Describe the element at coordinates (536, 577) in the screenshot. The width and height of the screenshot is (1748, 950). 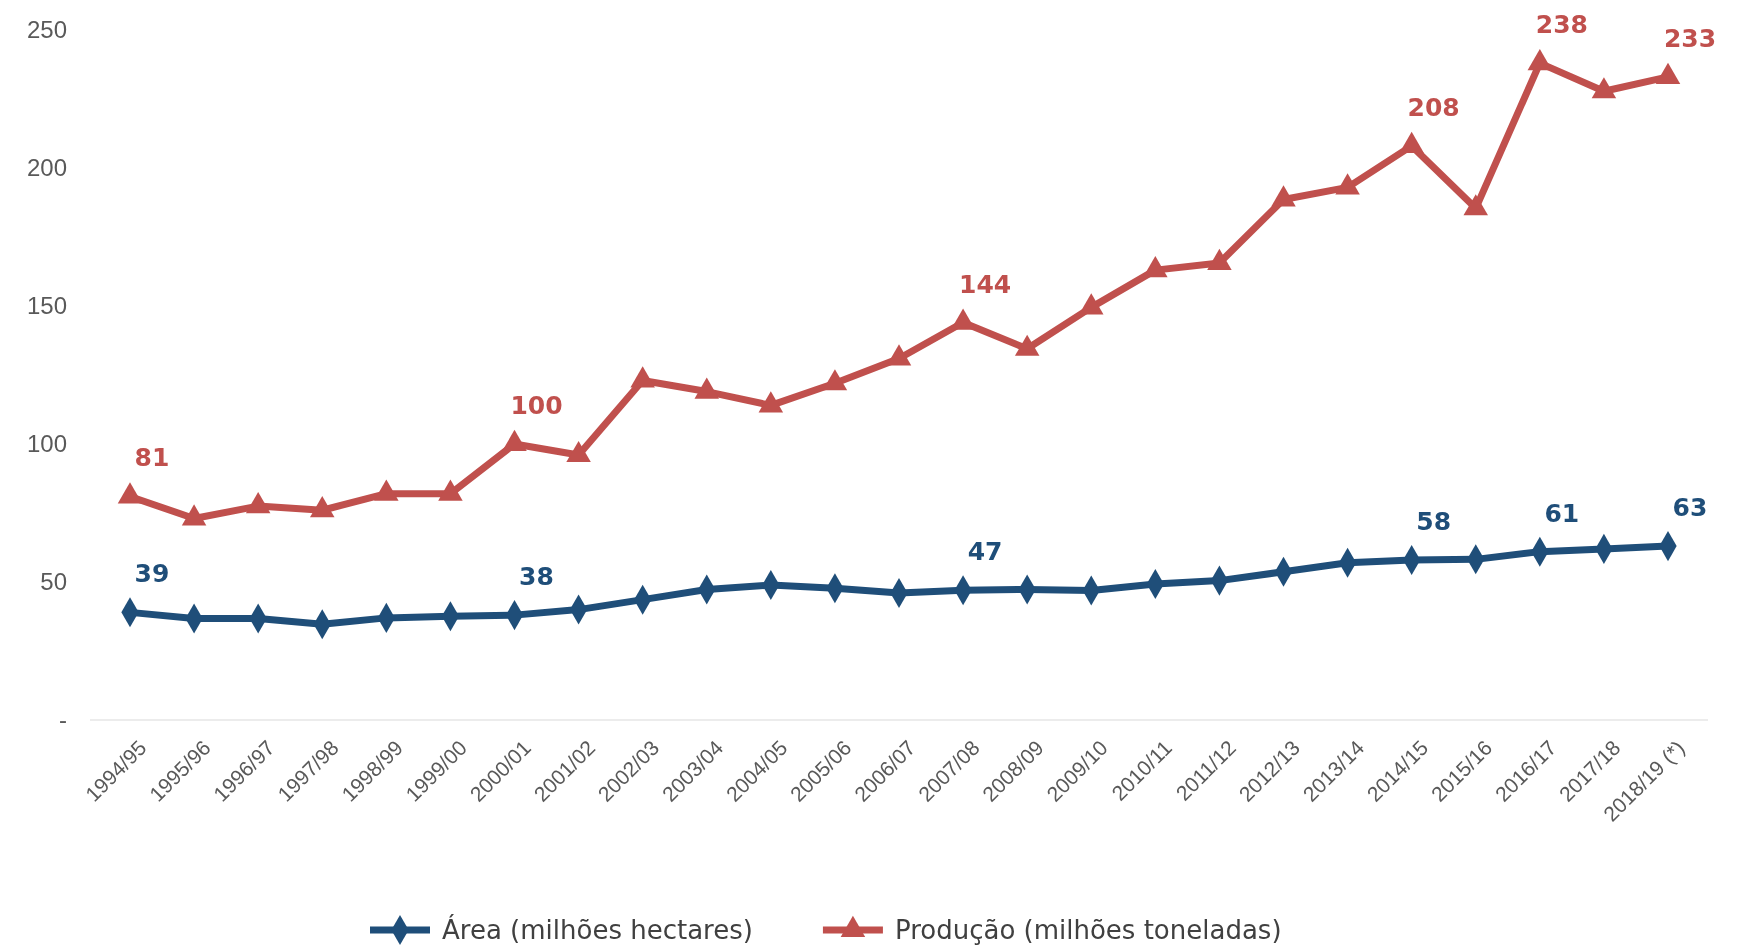
I see `data-label: 38` at that location.